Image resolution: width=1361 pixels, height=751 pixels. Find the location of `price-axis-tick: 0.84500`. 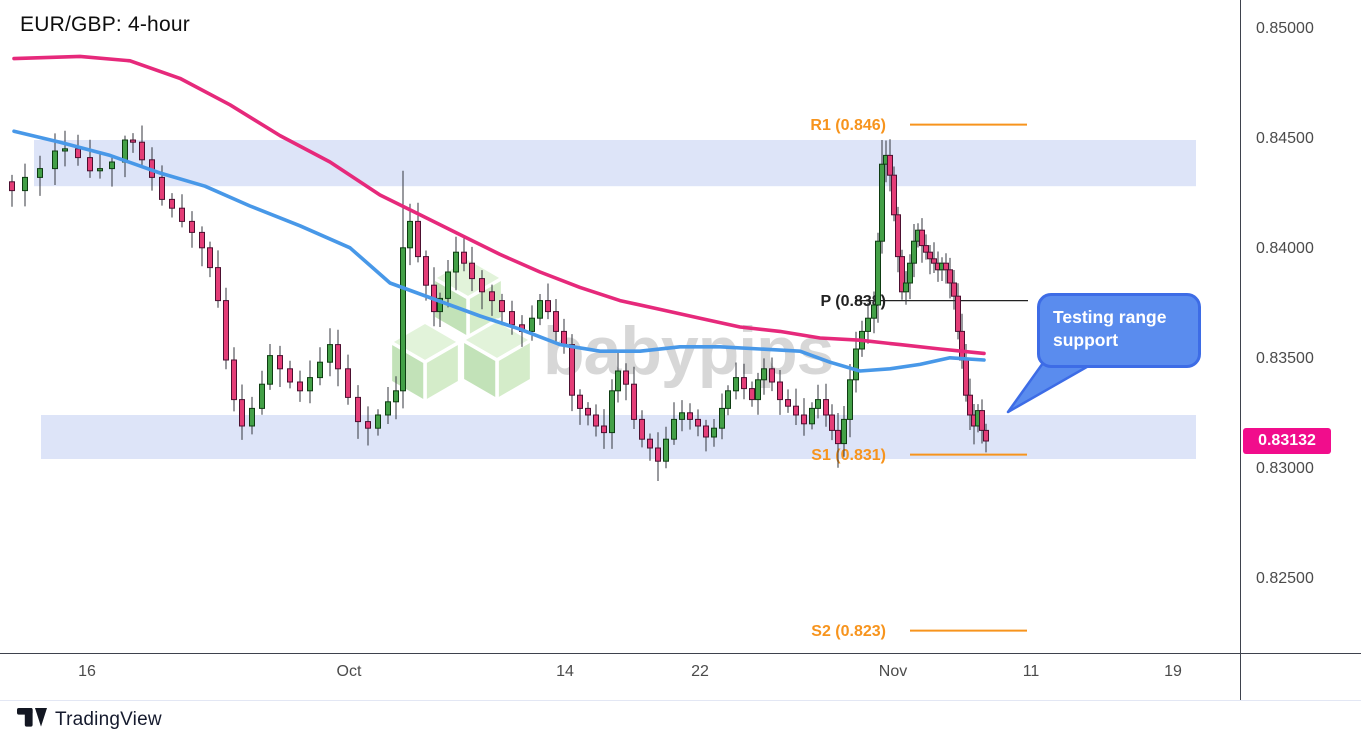

price-axis-tick: 0.84500 is located at coordinates (1285, 138).